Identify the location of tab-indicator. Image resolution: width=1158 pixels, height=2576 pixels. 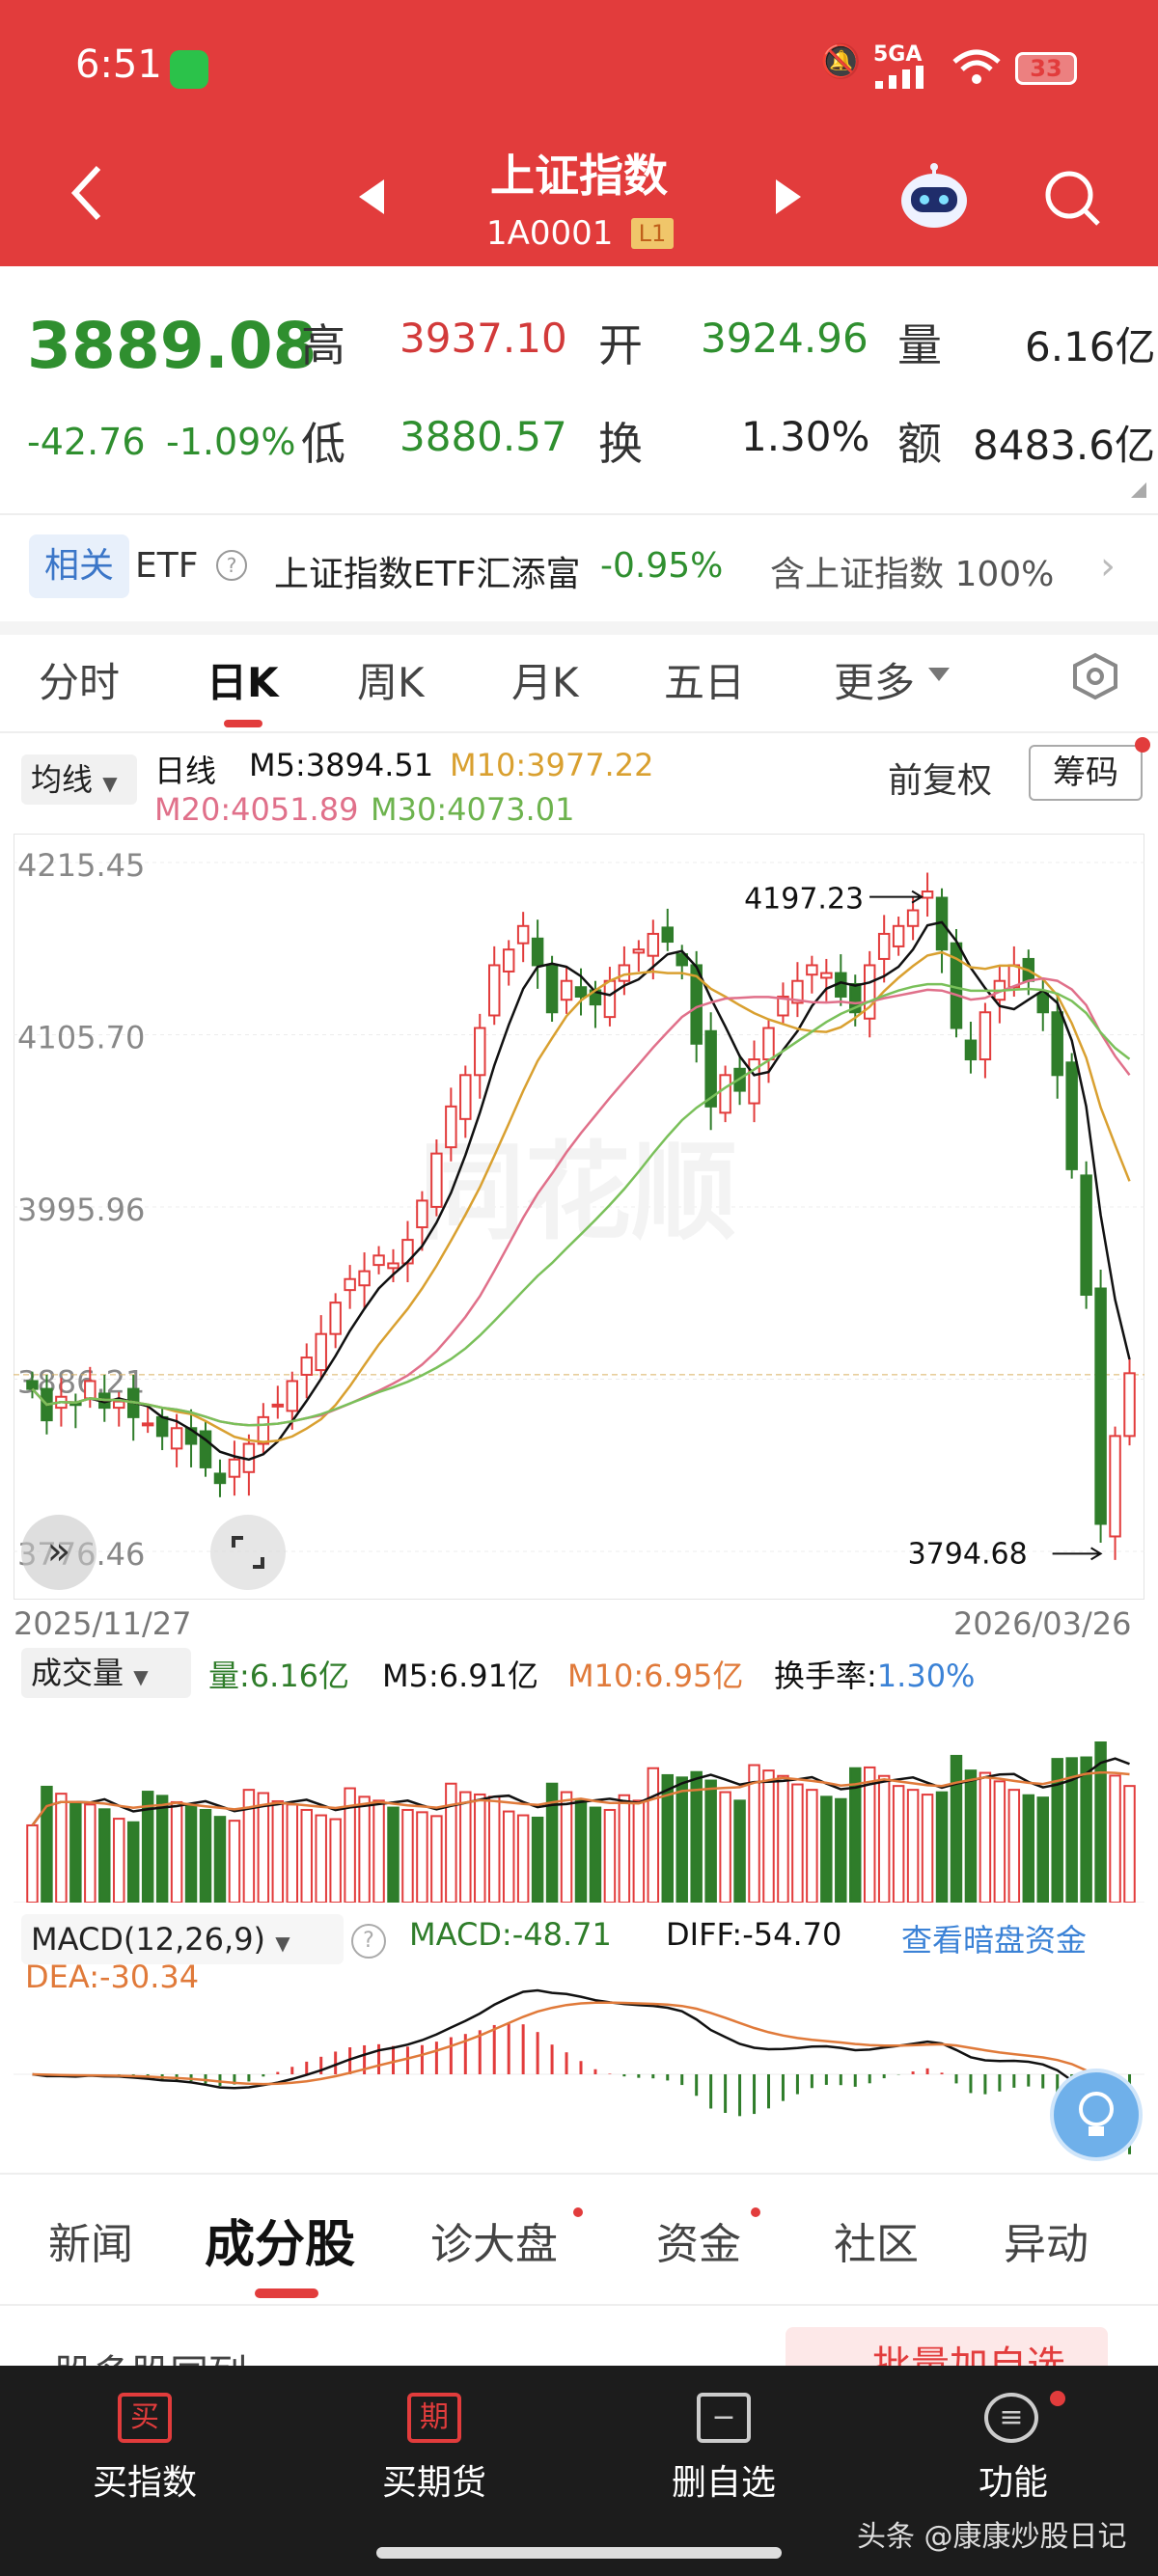
(243, 723).